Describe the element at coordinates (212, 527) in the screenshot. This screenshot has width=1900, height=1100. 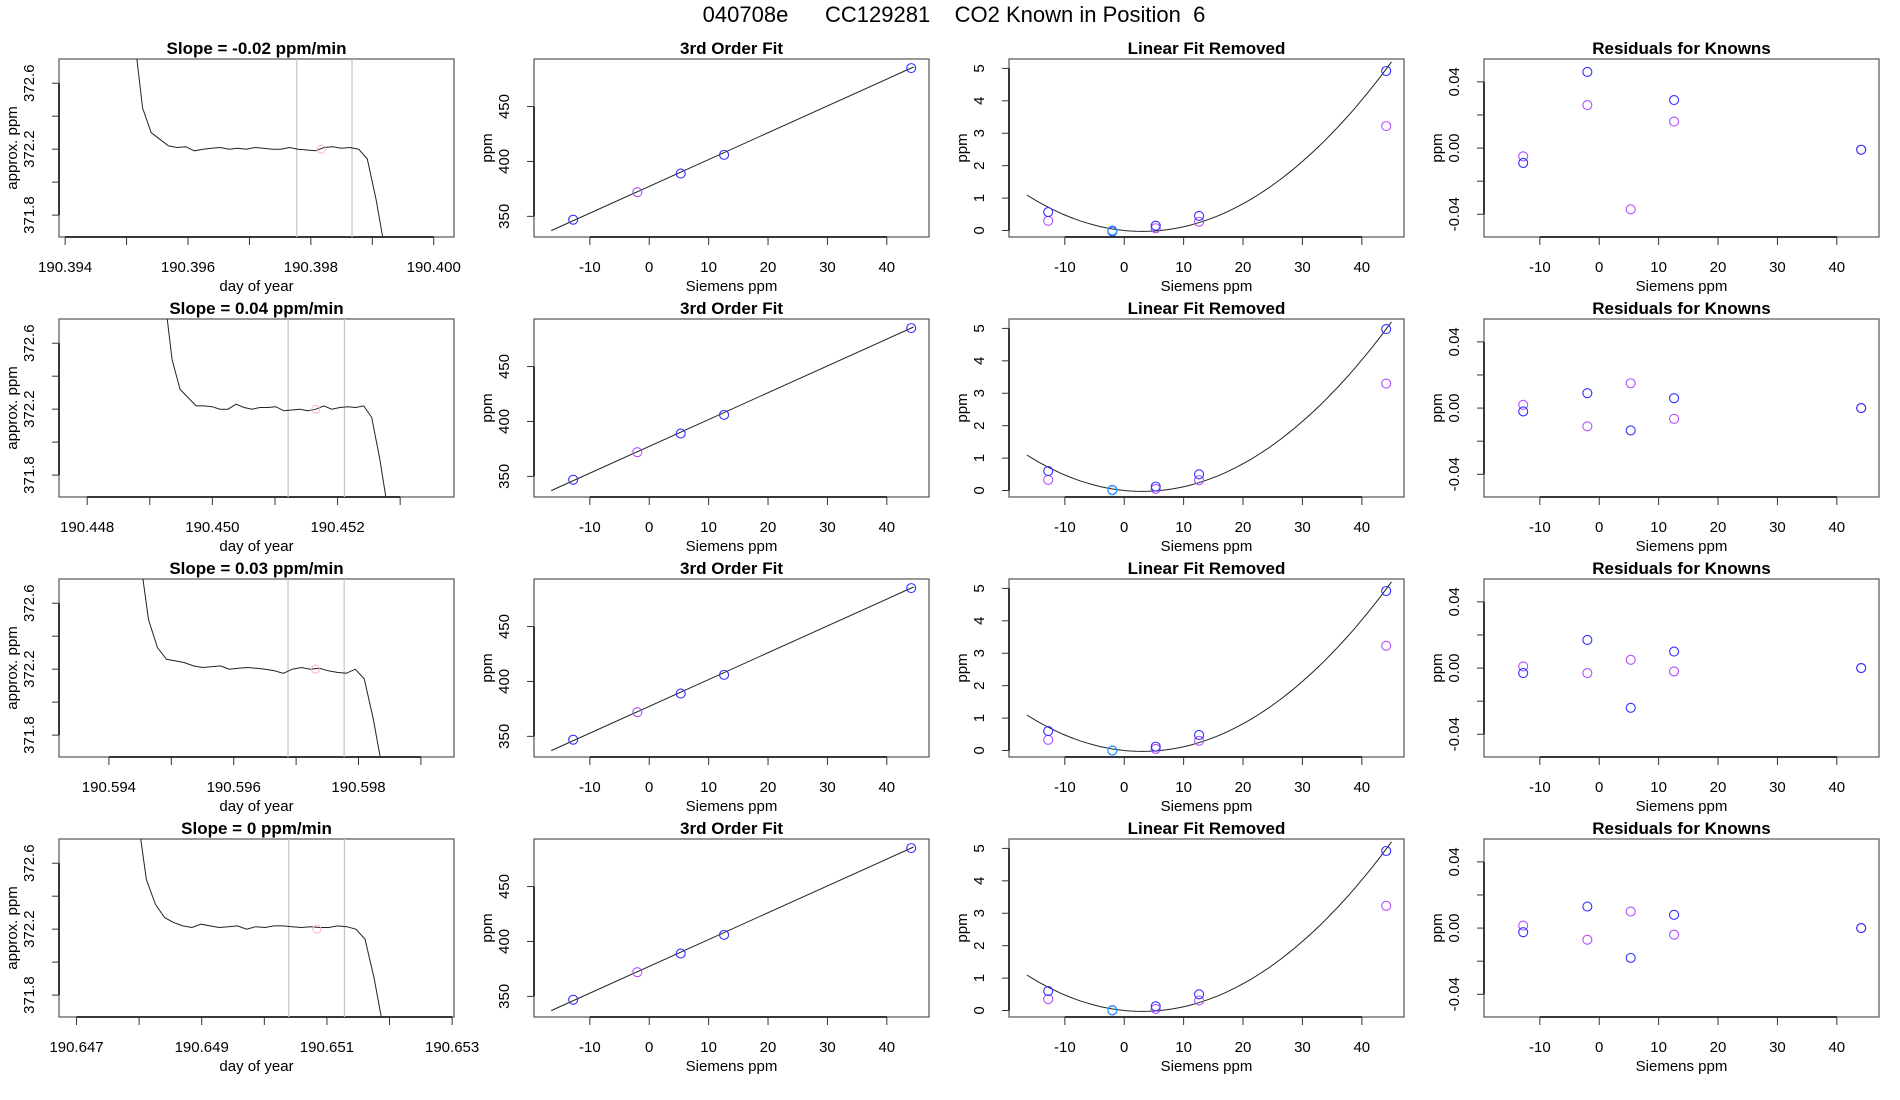
I see `x-tick-label: 190.450` at that location.